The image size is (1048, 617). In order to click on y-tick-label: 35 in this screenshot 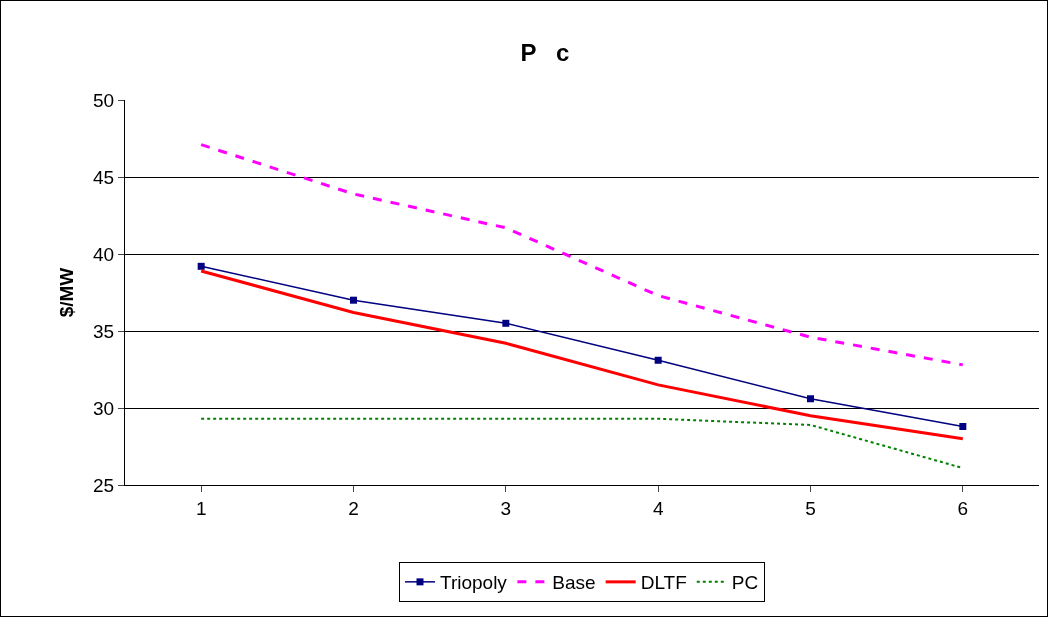, I will do `click(104, 331)`.